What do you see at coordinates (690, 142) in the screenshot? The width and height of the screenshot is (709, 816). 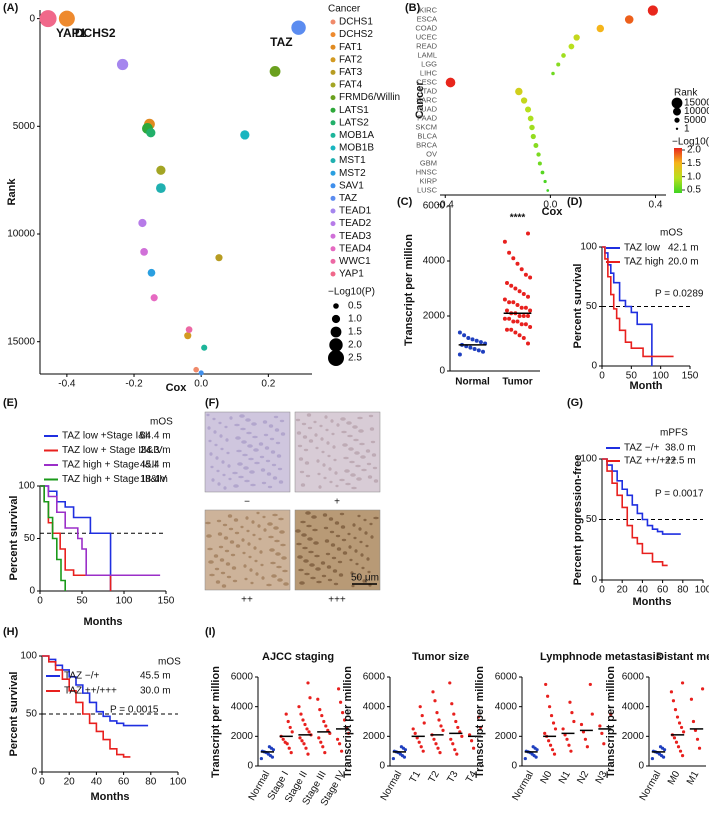 I see `color-legend-title: −Log10(P)` at bounding box center [690, 142].